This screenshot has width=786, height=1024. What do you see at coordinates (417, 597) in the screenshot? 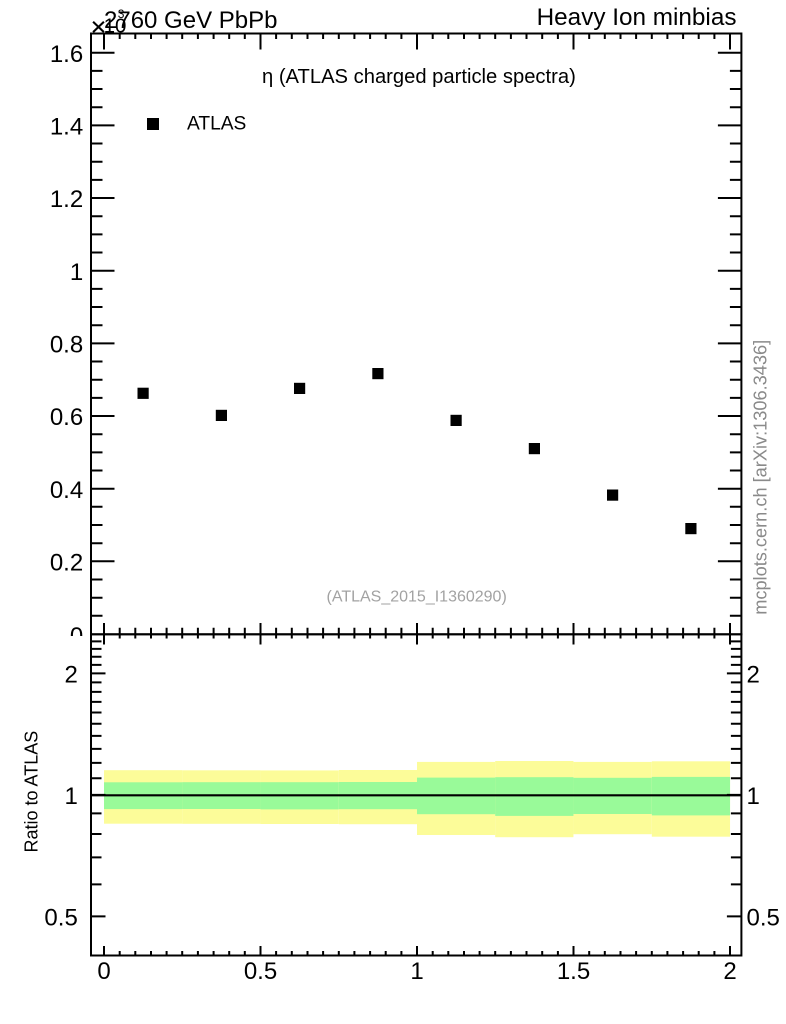
I see `svg-text: (ATLAS_2015_I1360290)` at bounding box center [417, 597].